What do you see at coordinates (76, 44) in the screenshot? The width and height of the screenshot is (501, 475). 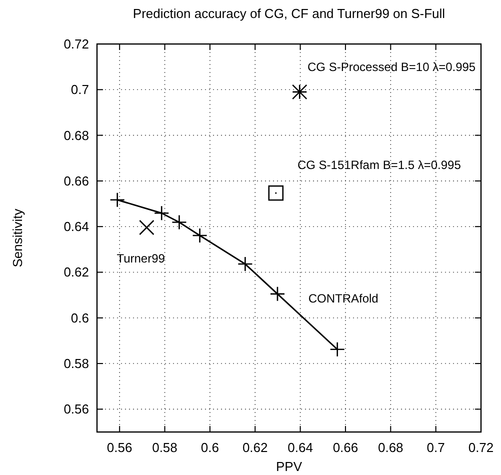 I see `y-tick-label: 0.72` at bounding box center [76, 44].